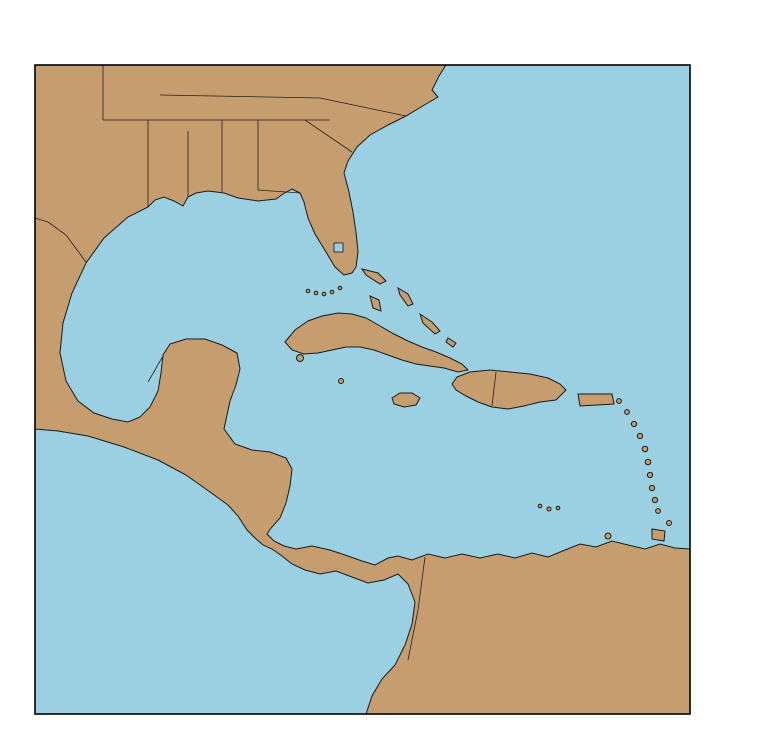  Describe the element at coordinates (509, 389) in the screenshot. I see `island-hispaniola` at that location.